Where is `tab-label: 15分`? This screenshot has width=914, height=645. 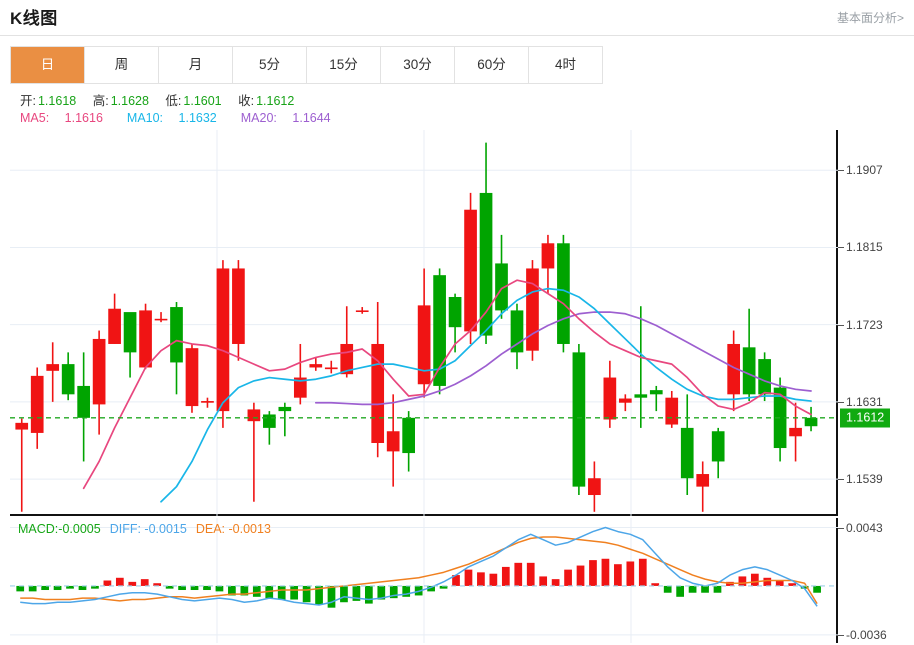
tab-label: 15分 is located at coordinates (343, 64).